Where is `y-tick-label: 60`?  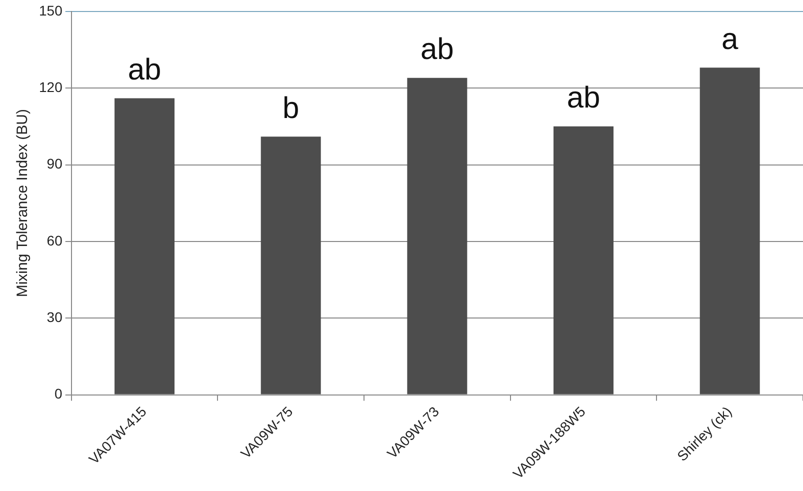
y-tick-label: 60 is located at coordinates (54, 240).